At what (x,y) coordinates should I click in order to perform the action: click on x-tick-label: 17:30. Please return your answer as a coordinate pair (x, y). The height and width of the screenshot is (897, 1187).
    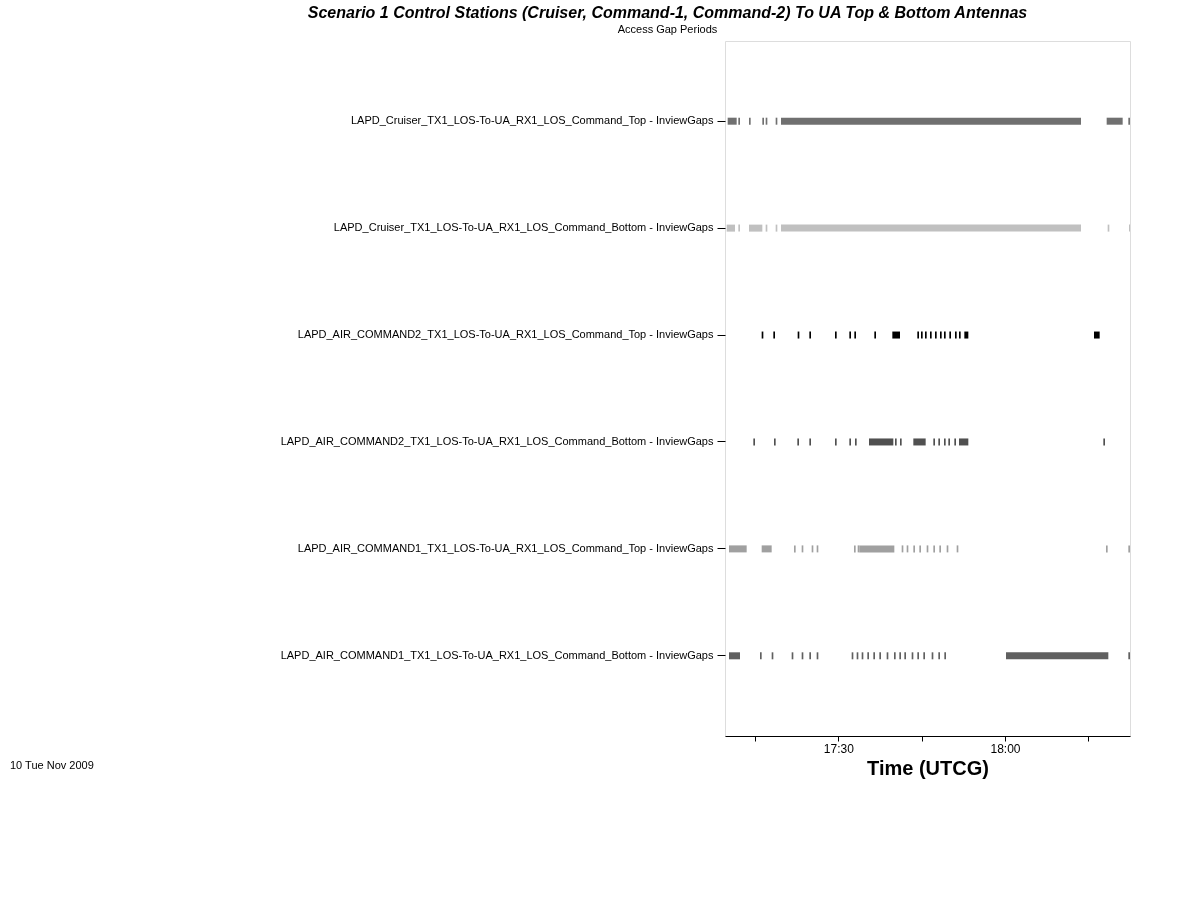
    Looking at the image, I should click on (839, 748).